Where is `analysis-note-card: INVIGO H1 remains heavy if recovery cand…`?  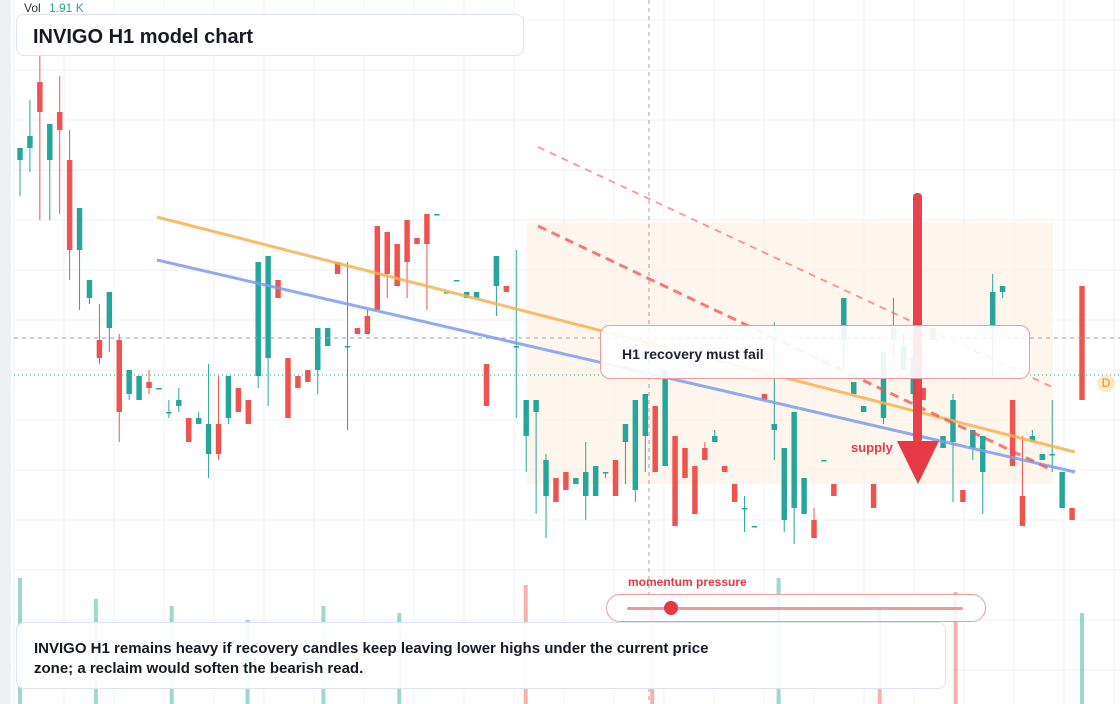
analysis-note-card: INVIGO H1 remains heavy if recovery cand… is located at coordinates (481, 655).